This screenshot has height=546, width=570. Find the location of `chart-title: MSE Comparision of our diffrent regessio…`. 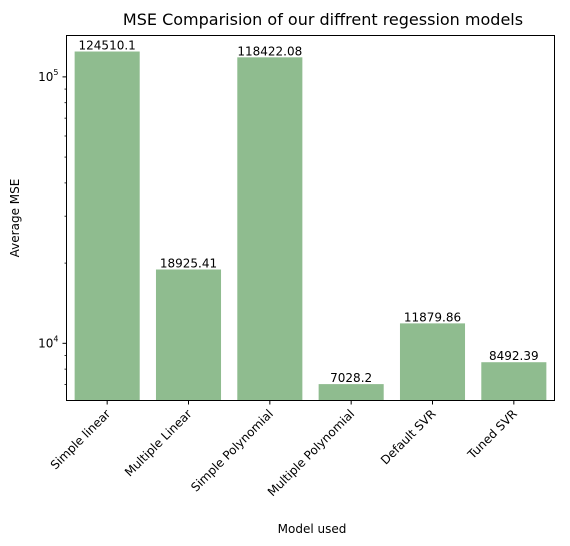

chart-title: MSE Comparision of our diffrent regessio… is located at coordinates (323, 19).